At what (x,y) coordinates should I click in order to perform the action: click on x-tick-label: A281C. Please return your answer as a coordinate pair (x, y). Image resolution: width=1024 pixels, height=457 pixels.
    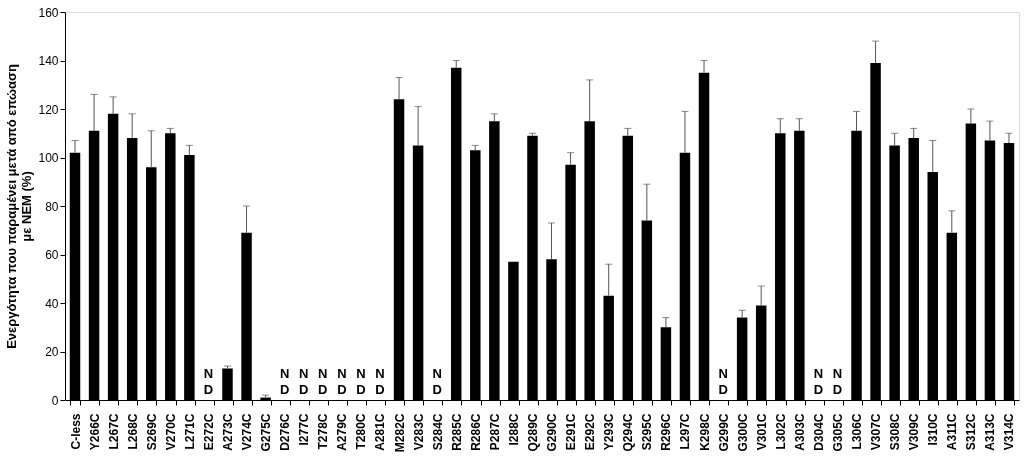
    Looking at the image, I should click on (380, 432).